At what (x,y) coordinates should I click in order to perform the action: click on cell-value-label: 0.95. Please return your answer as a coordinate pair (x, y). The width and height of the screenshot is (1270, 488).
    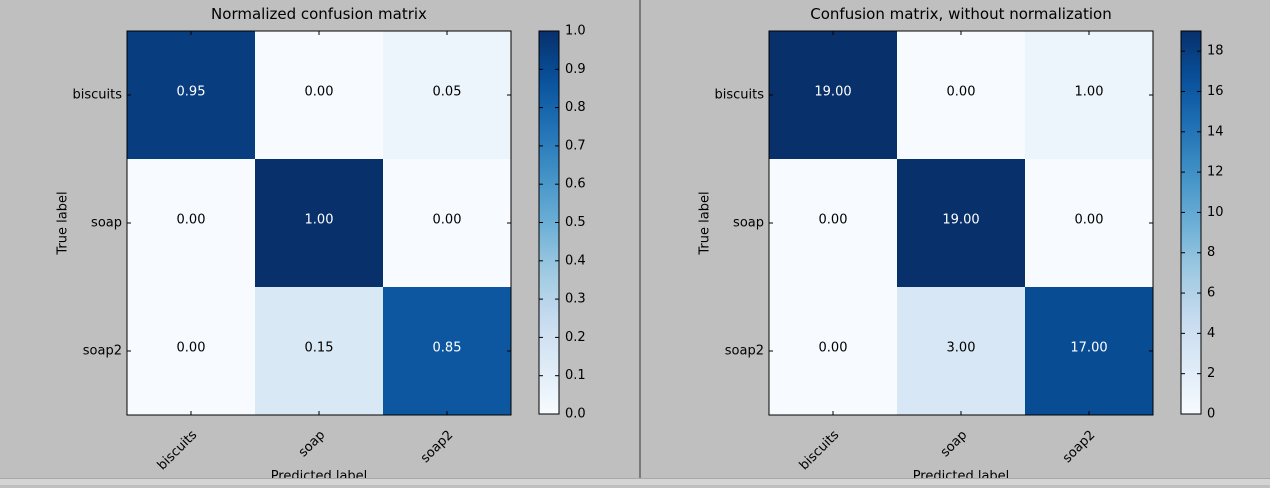
    Looking at the image, I should click on (191, 92).